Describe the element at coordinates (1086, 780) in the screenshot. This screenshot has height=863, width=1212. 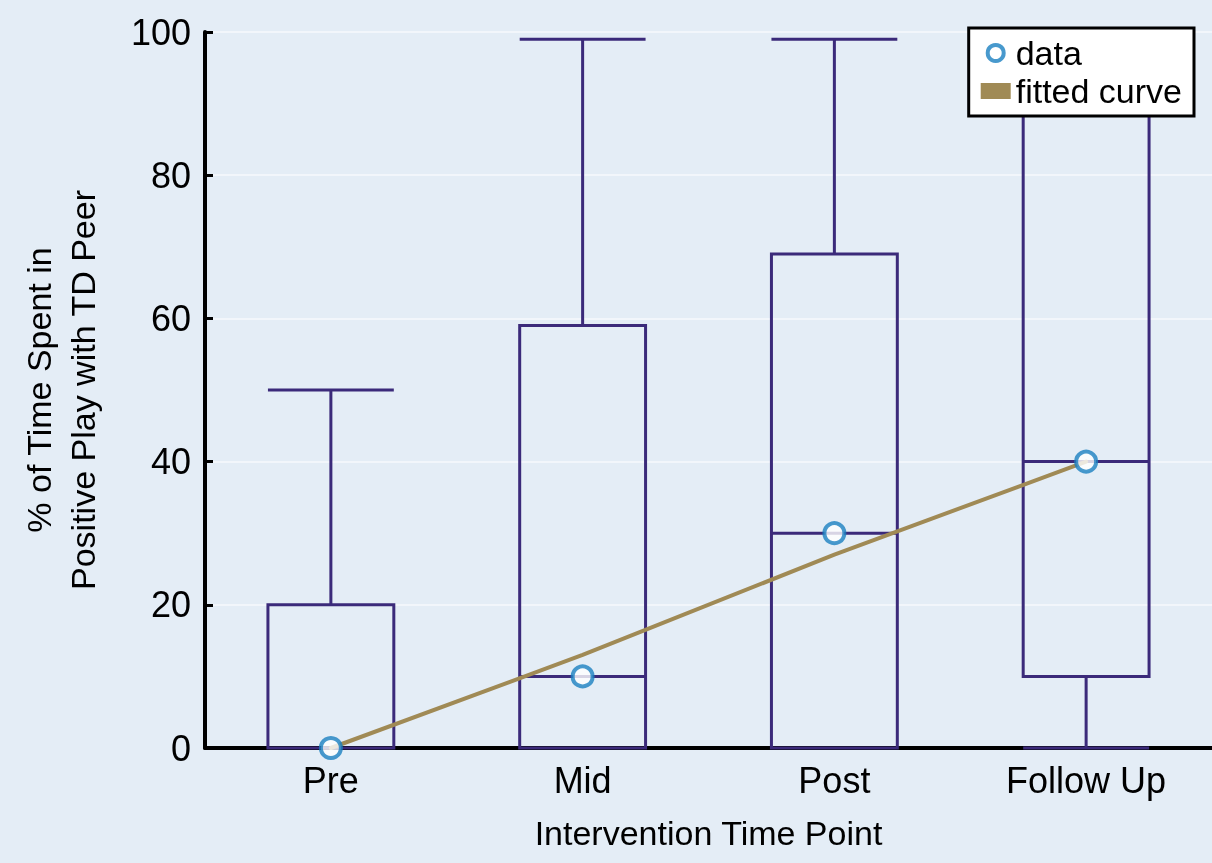
I see `x-tick-label: Follow Up` at that location.